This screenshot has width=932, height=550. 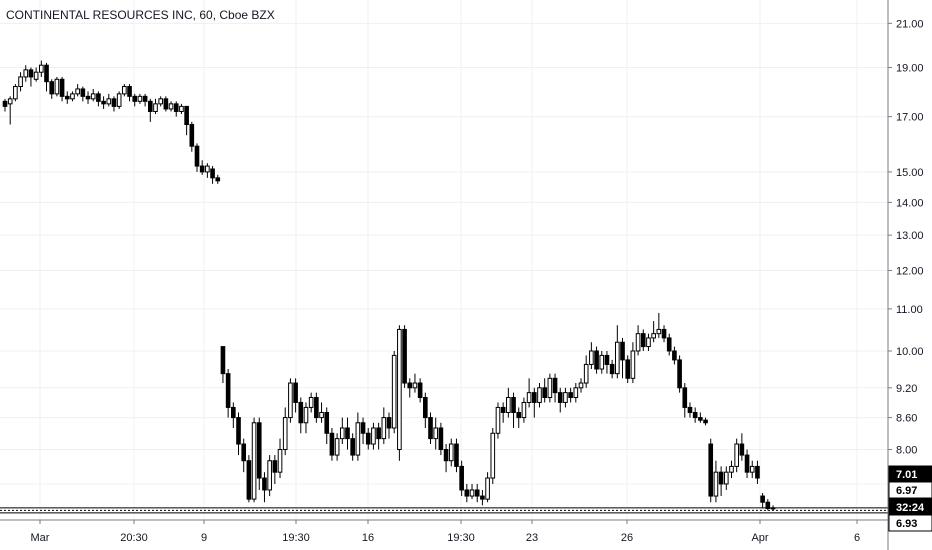 What do you see at coordinates (910, 118) in the screenshot?
I see `y-tick-label: 17.00` at bounding box center [910, 118].